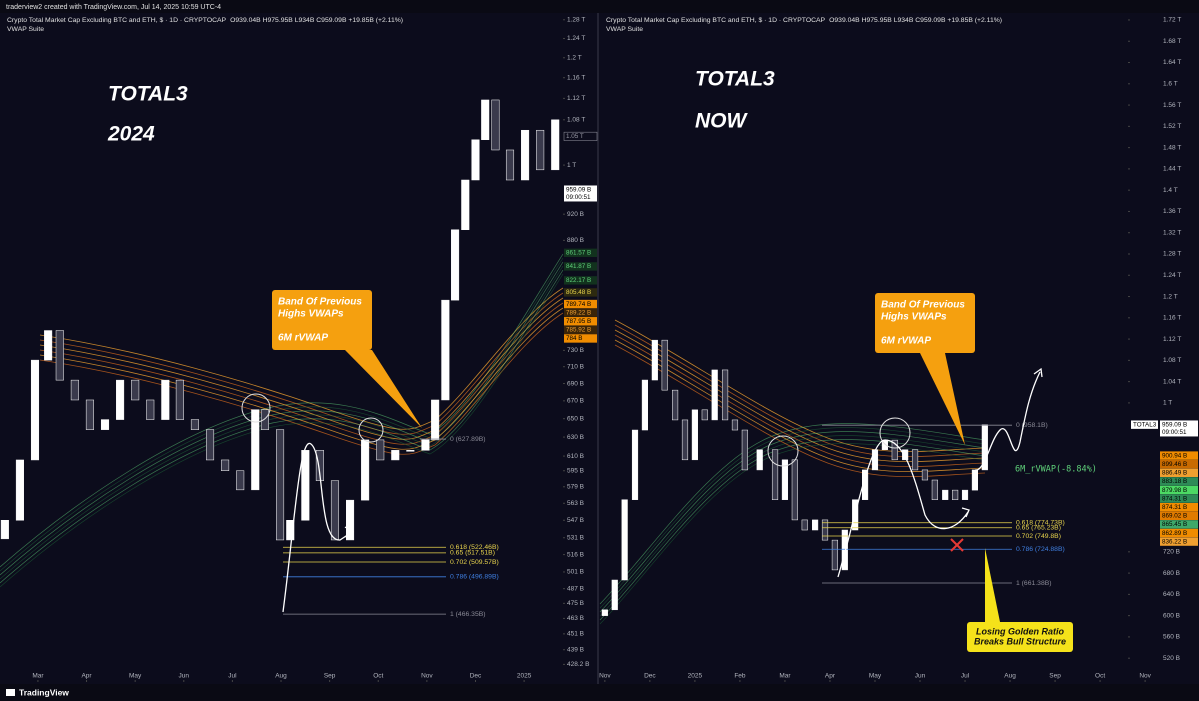 The image size is (1199, 701). What do you see at coordinates (330, 676) in the screenshot?
I see `x-tick-label: Sep` at bounding box center [330, 676].